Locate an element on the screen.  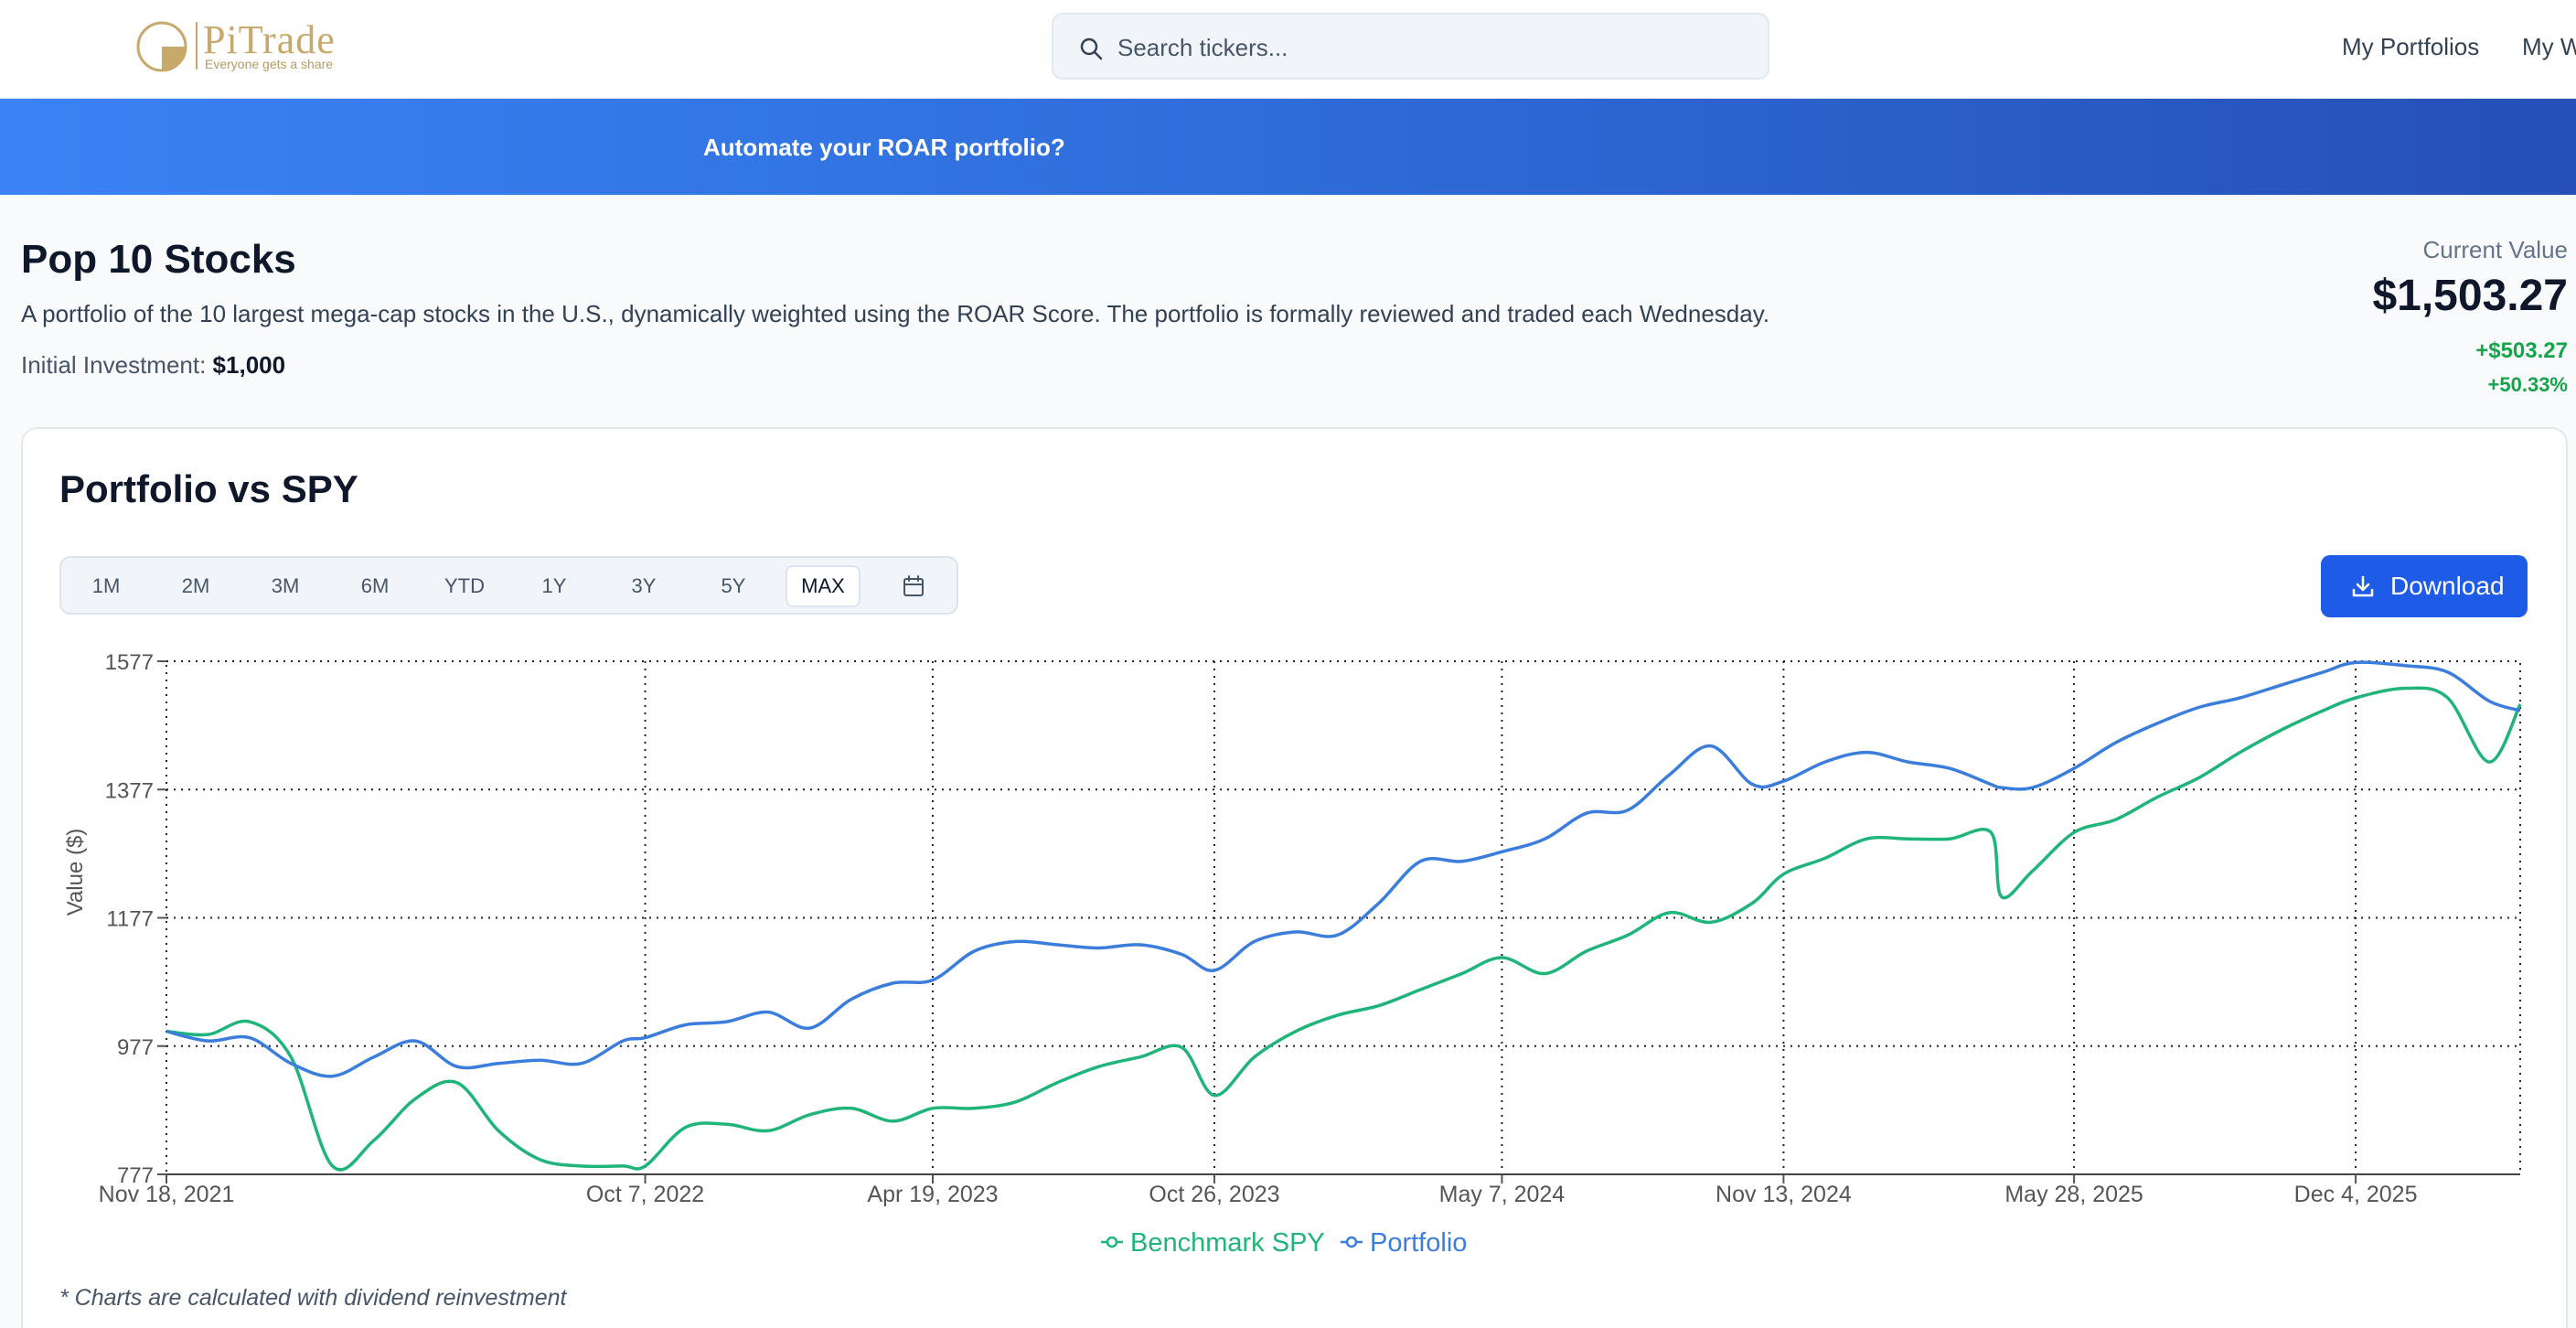
initial-investment-value: $1,000 is located at coordinates (249, 365).